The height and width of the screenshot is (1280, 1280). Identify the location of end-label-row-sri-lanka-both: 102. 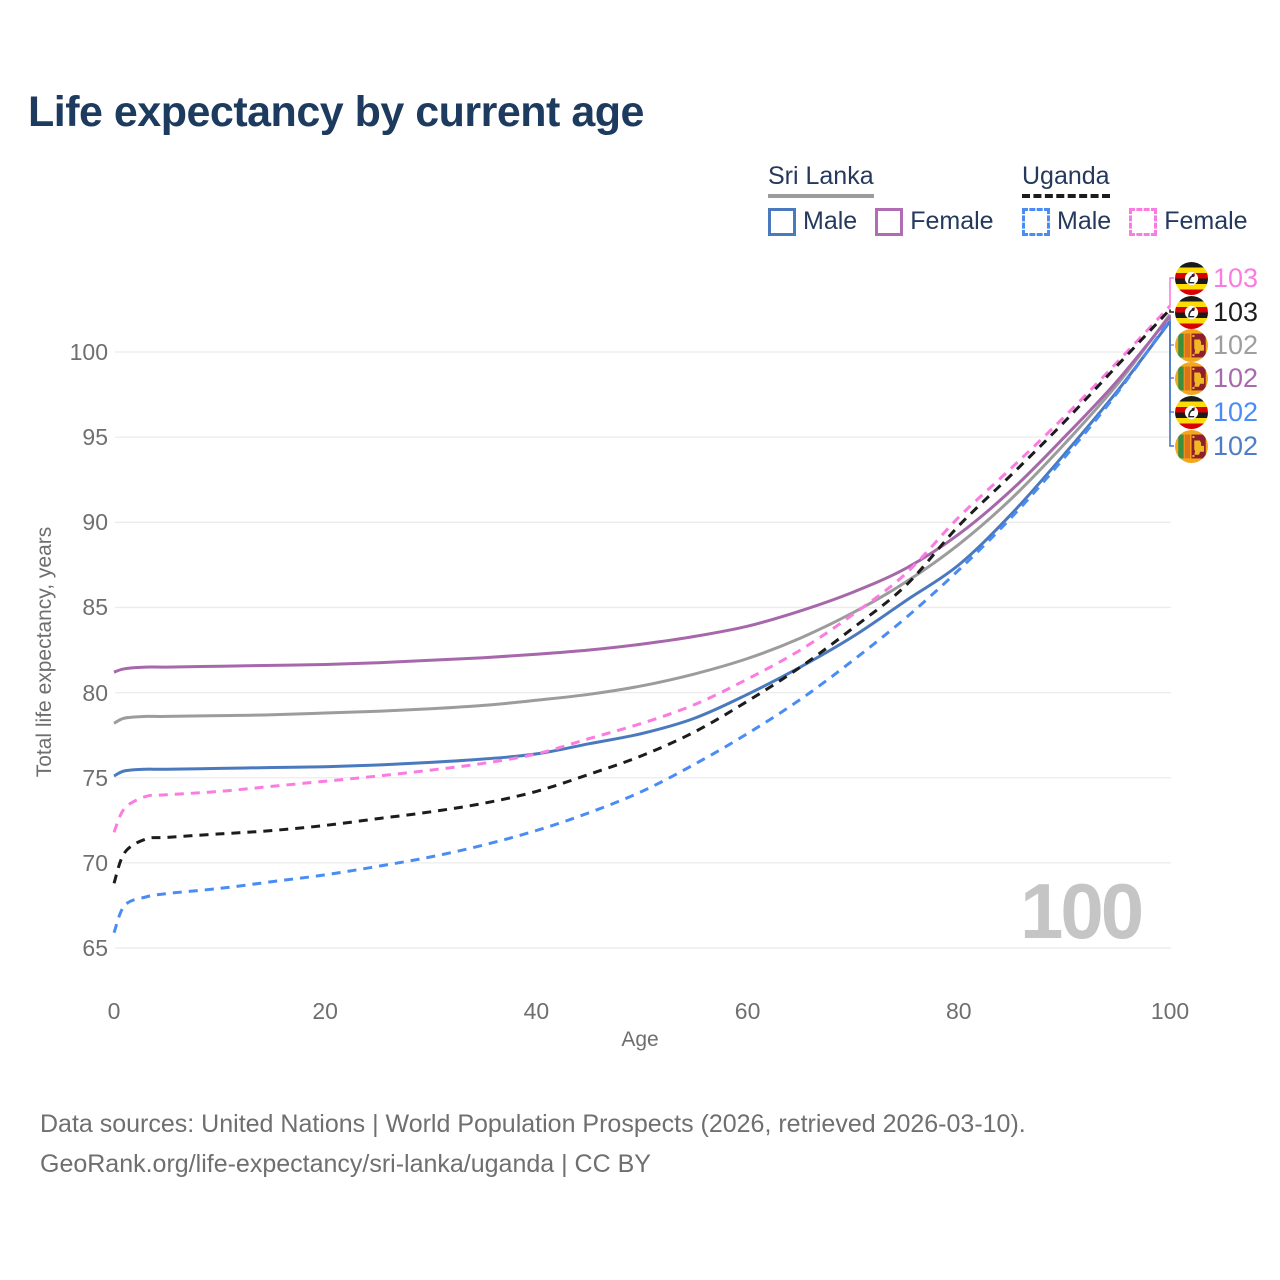
(1216, 345).